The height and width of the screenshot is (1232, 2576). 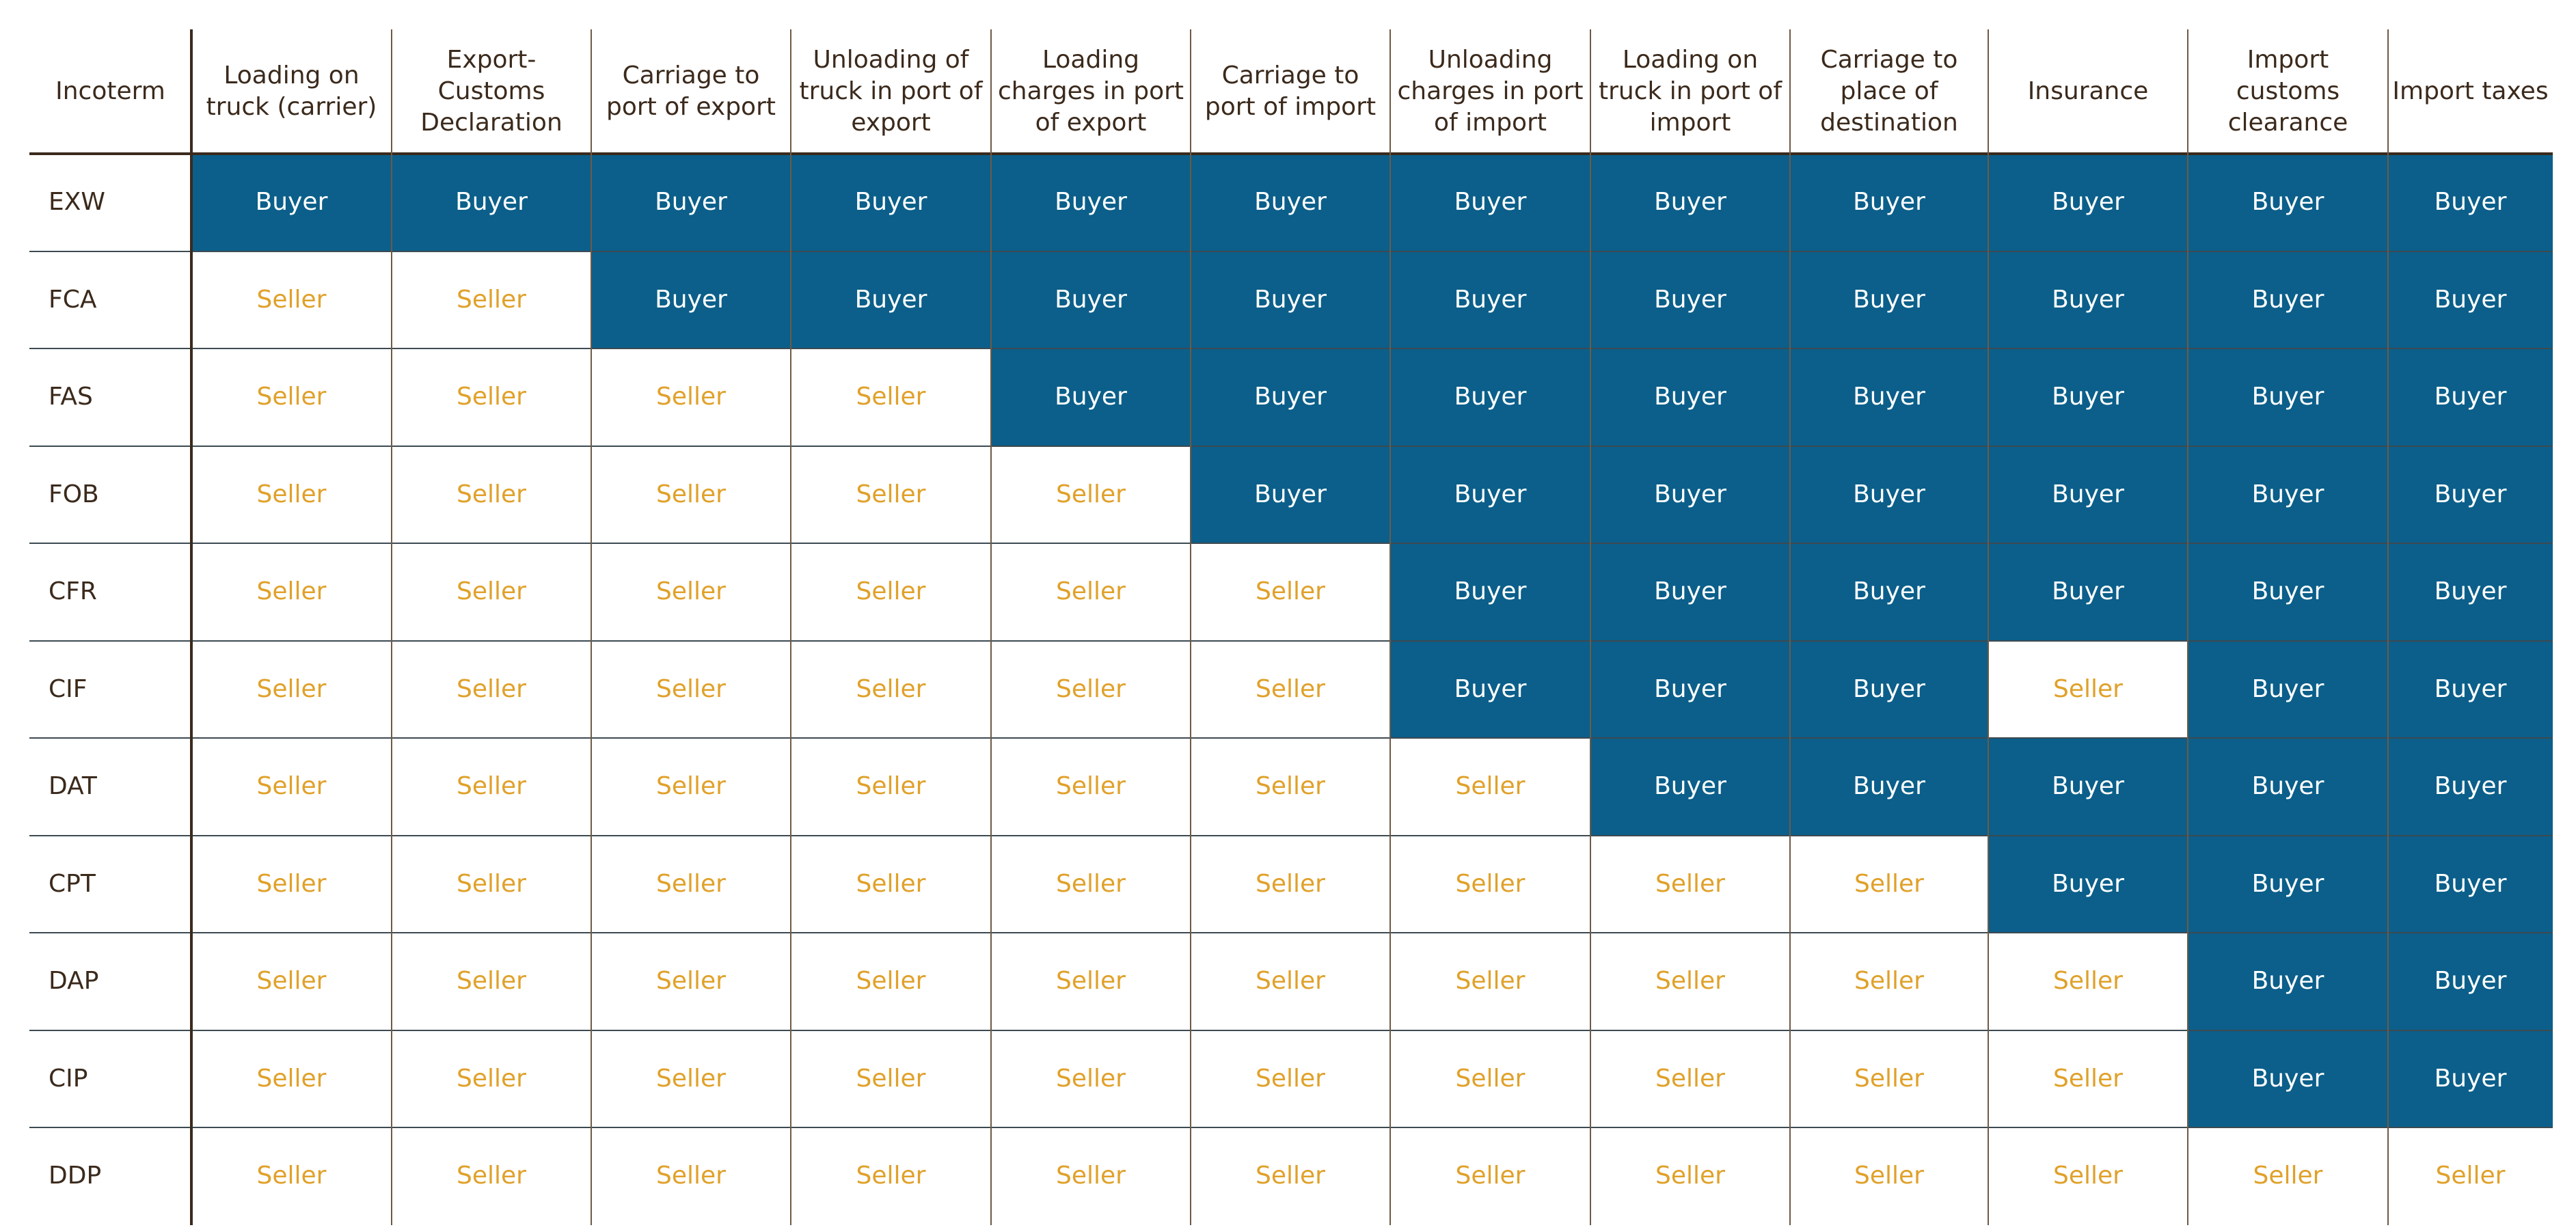 I want to click on incoterm-cell: DAP, so click(x=74, y=981).